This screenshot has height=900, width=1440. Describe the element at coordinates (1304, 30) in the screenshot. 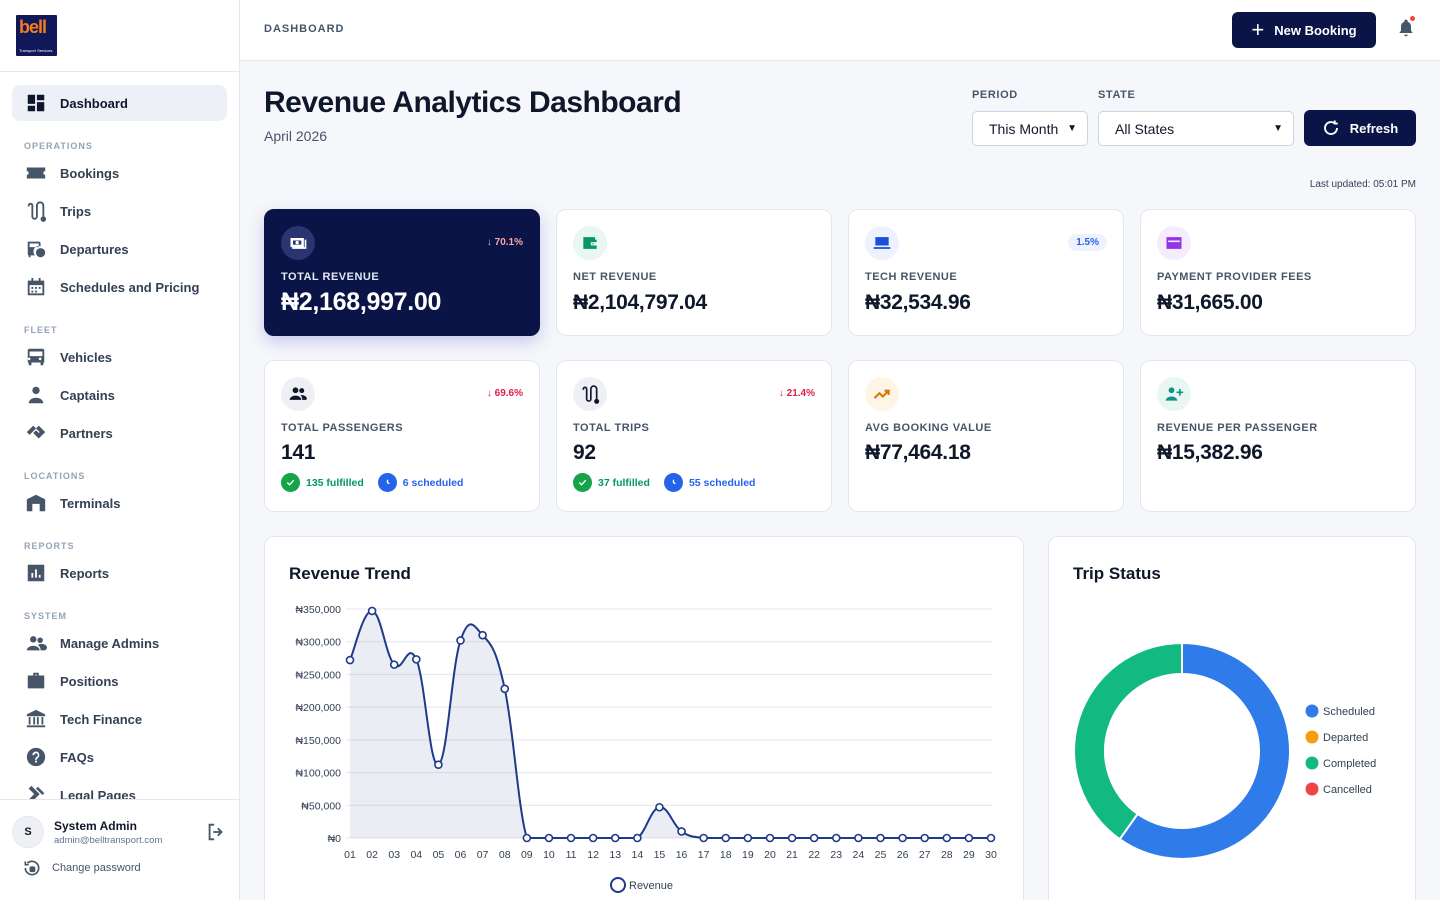

I see `new-booking-button: + New Booking` at that location.